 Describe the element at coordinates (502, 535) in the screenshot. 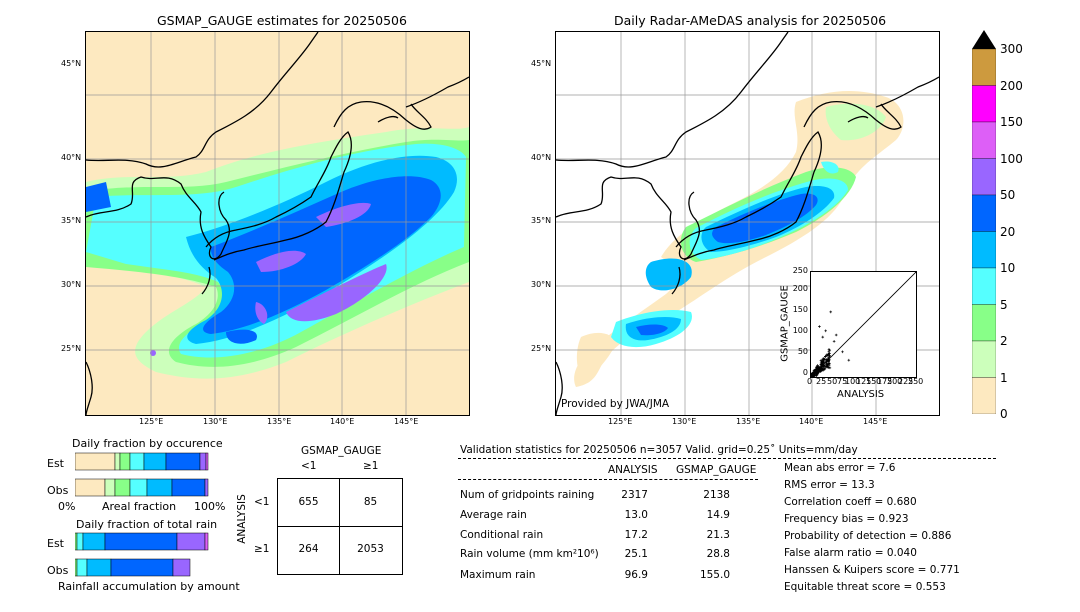

I see `validation-row-label: Conditional rain` at that location.